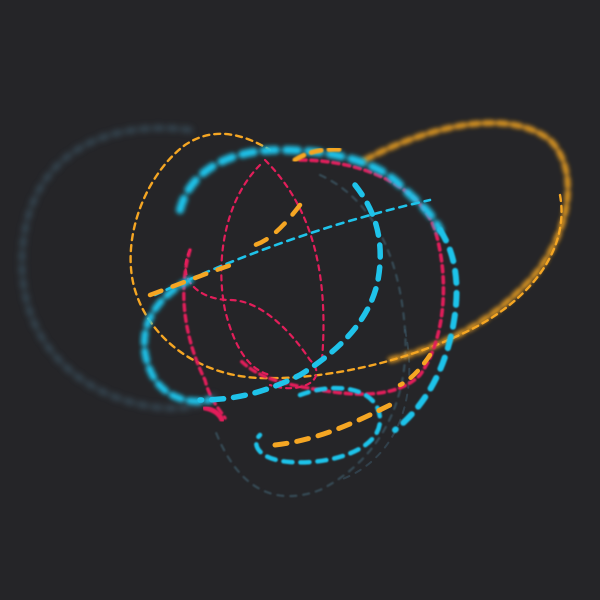 This screenshot has width=600, height=600. What do you see at coordinates (246, 270) in the screenshot?
I see `magenta-meridian-left` at bounding box center [246, 270].